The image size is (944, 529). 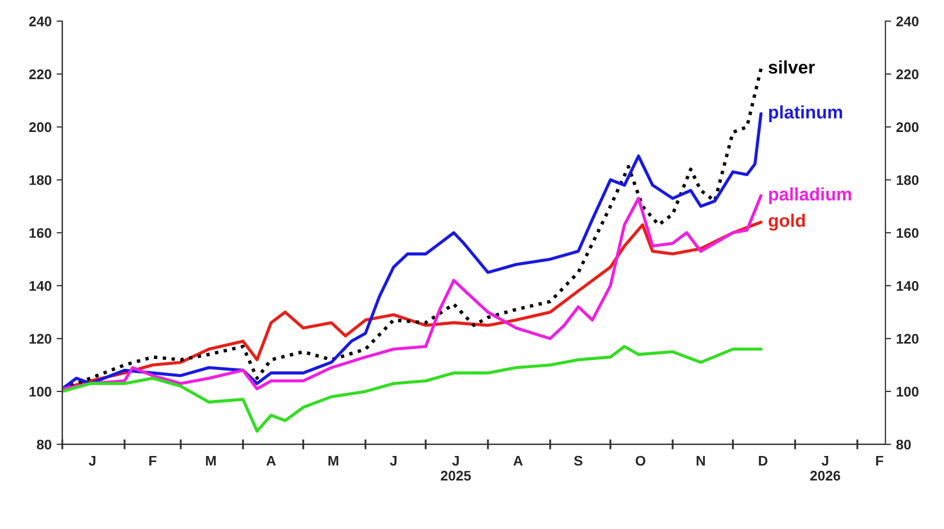 I want to click on y2-tick-label: 140, so click(x=907, y=285).